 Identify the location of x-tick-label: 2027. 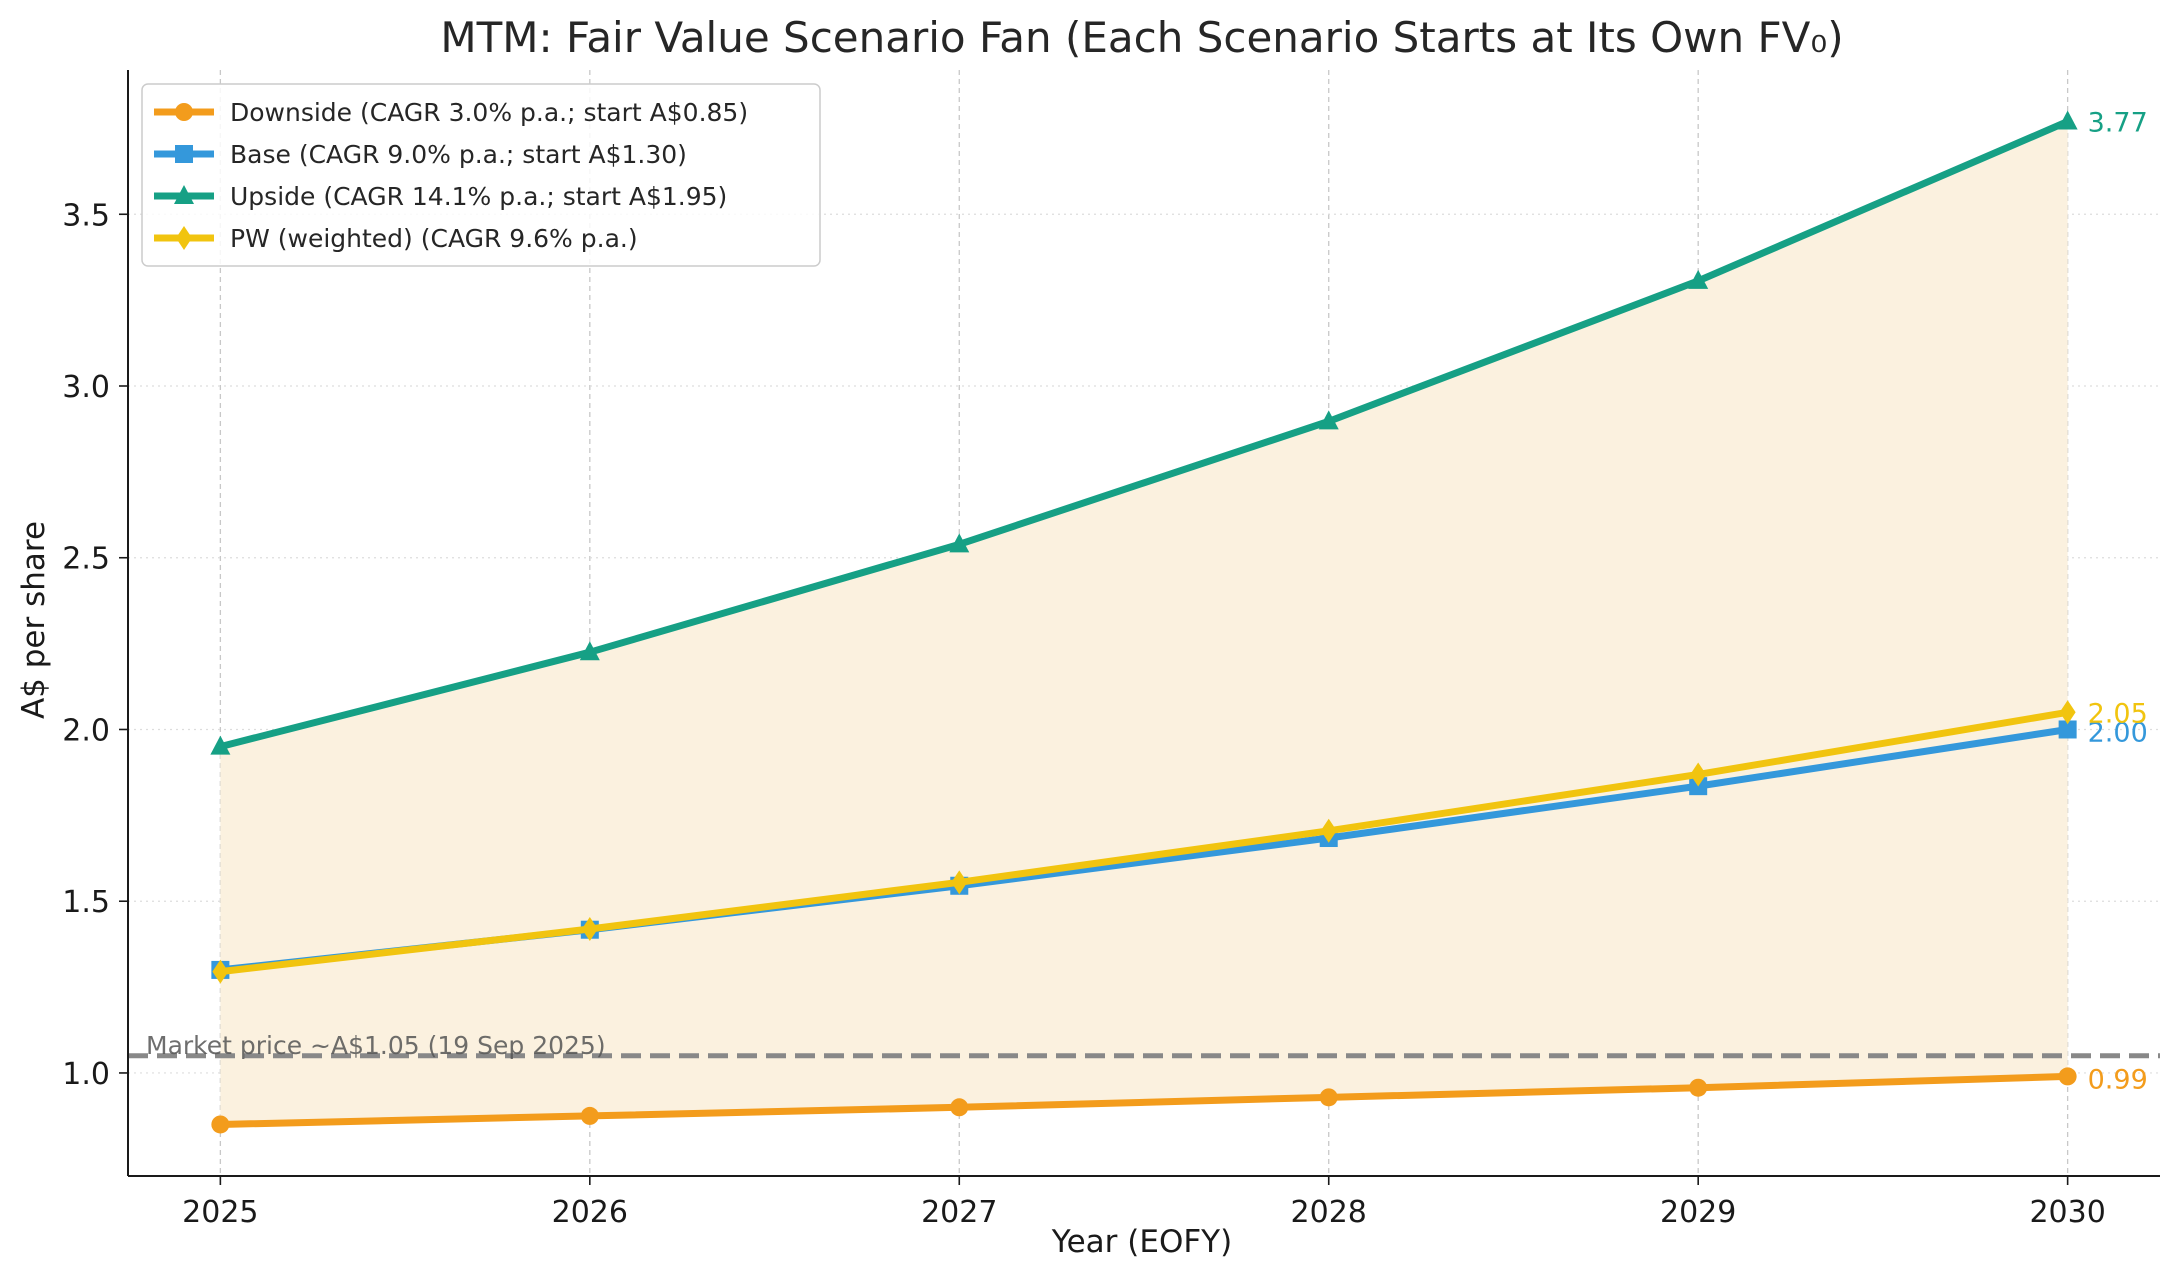
(959, 1212).